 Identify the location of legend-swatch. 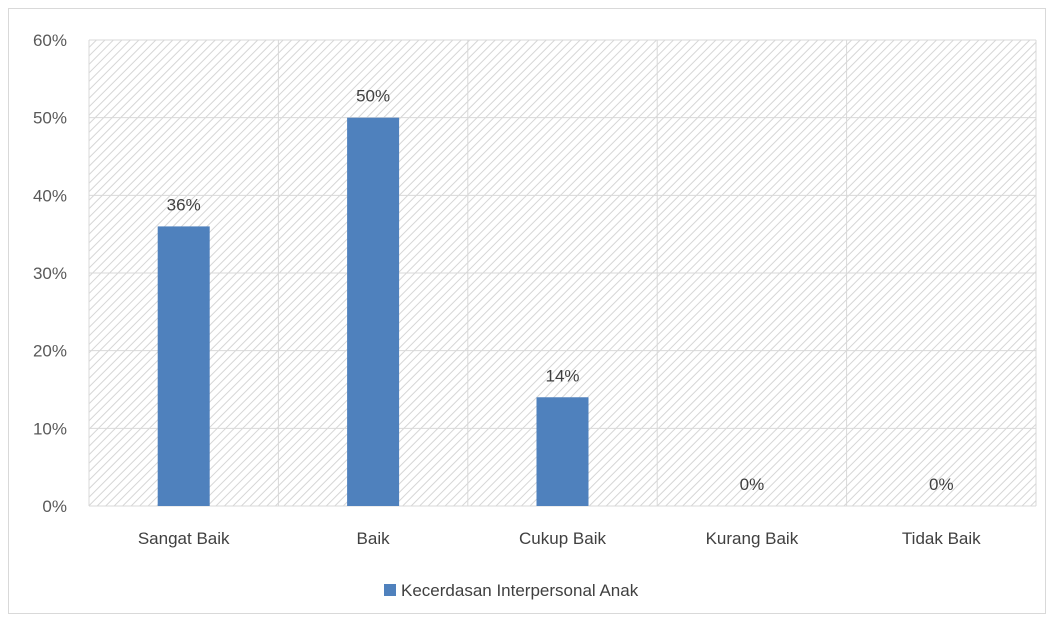
(390, 590).